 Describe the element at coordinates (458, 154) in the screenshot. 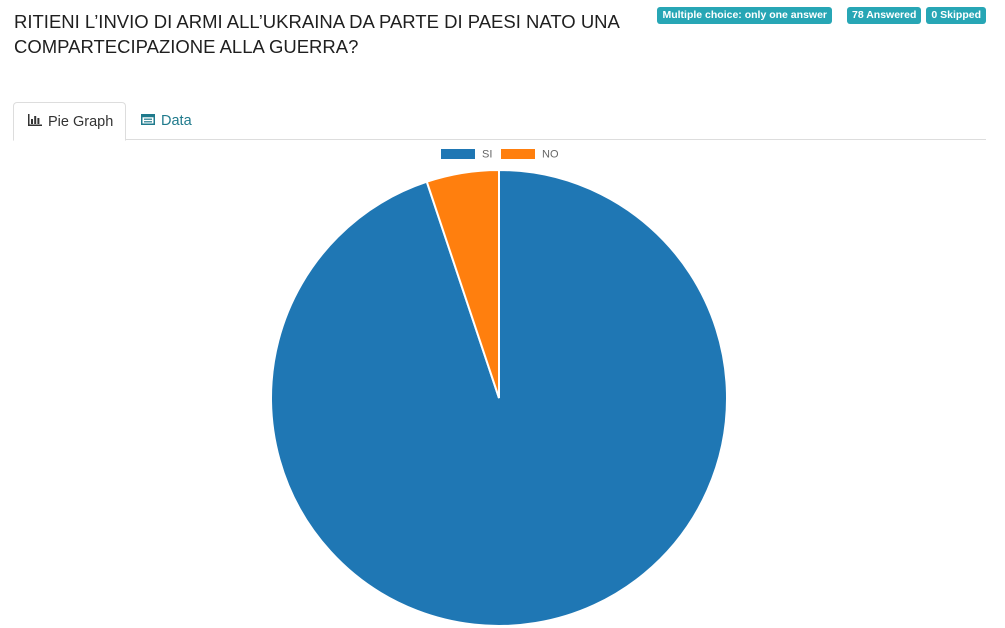

I see `legend-swatch-si` at that location.